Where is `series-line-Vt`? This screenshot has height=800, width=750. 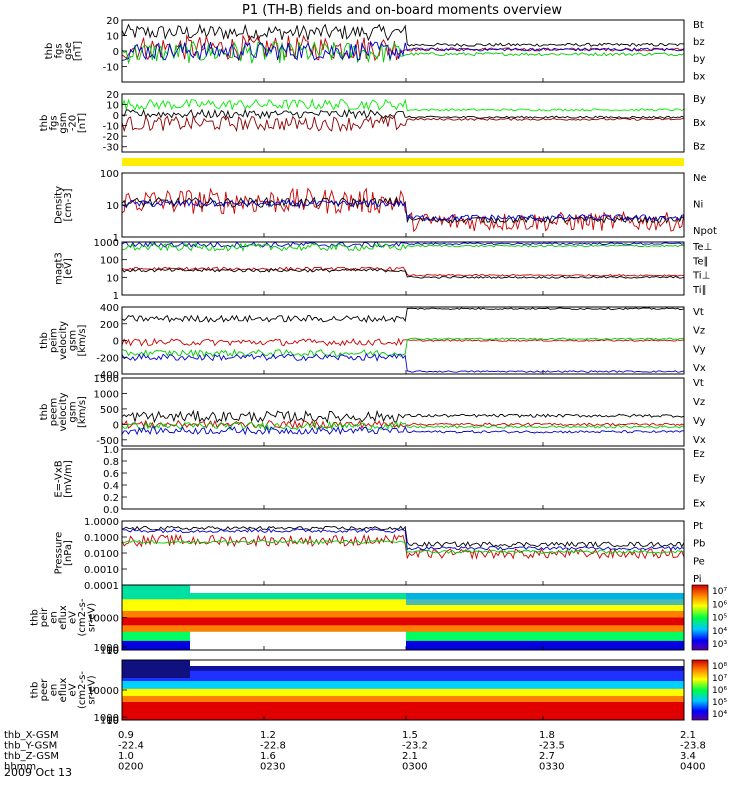
series-line-Vt is located at coordinates (403, 315).